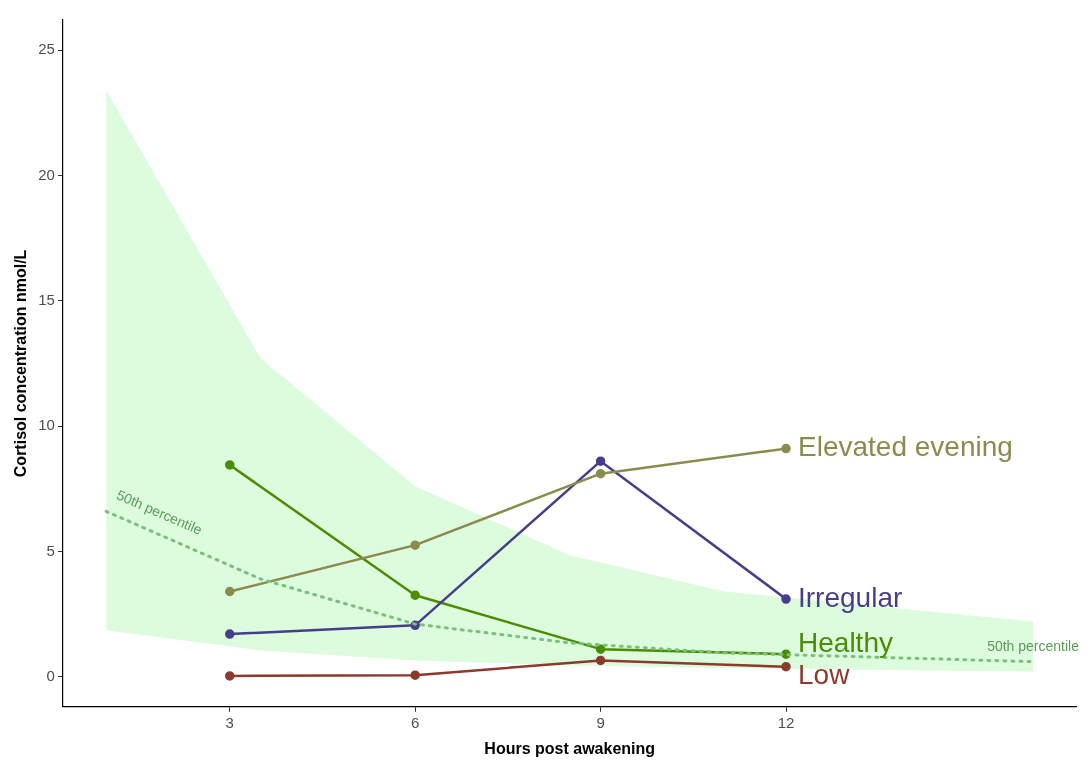  I want to click on y-tick-label: 25, so click(46, 49).